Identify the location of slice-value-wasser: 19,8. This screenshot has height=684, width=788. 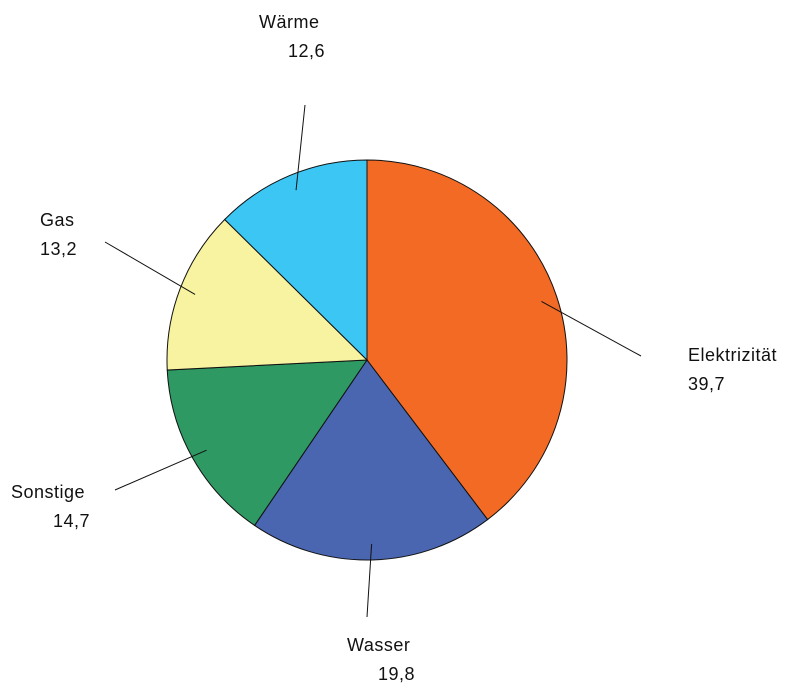
(396, 674).